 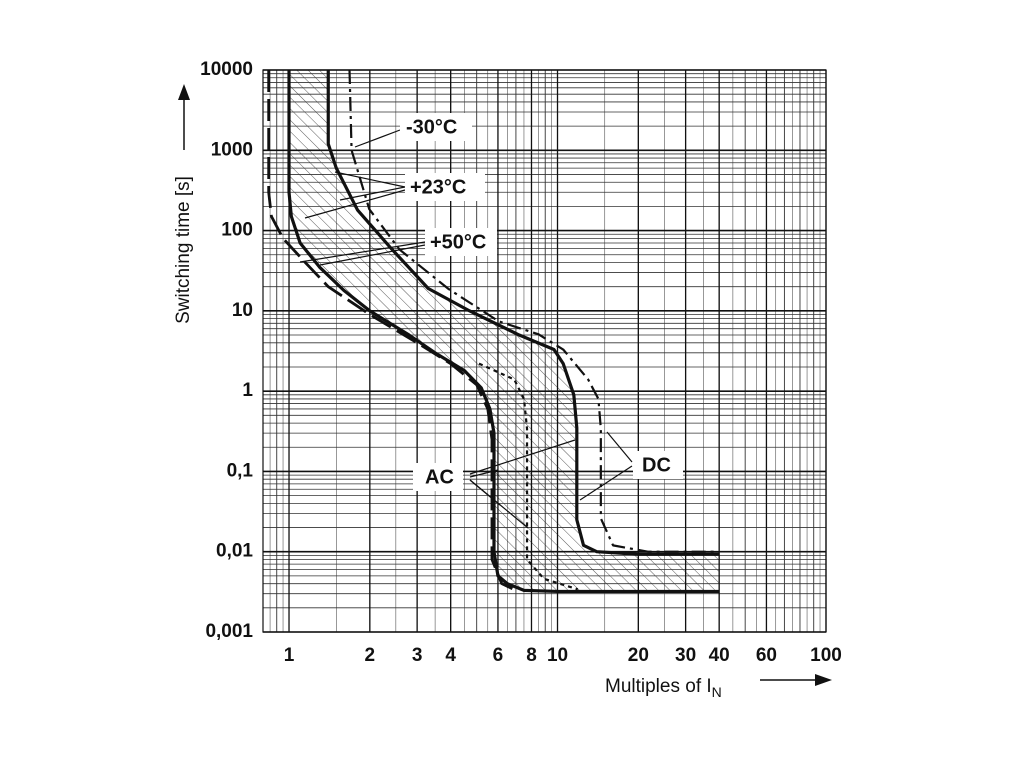 I want to click on y-tick-label: 1000, so click(x=232, y=149).